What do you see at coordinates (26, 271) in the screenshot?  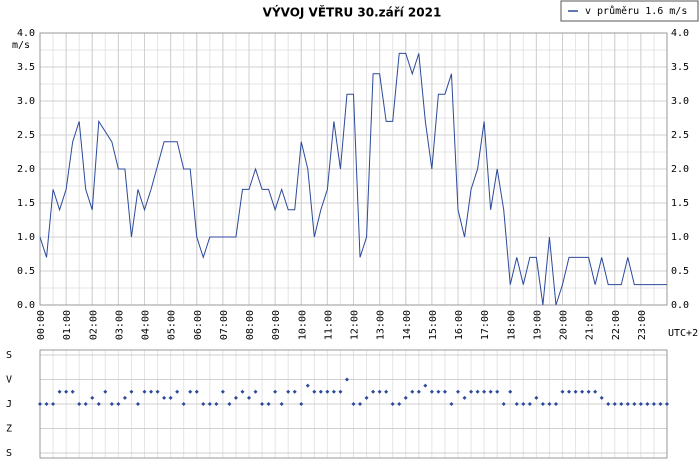 I see `y-tick-label: 0.5` at bounding box center [26, 271].